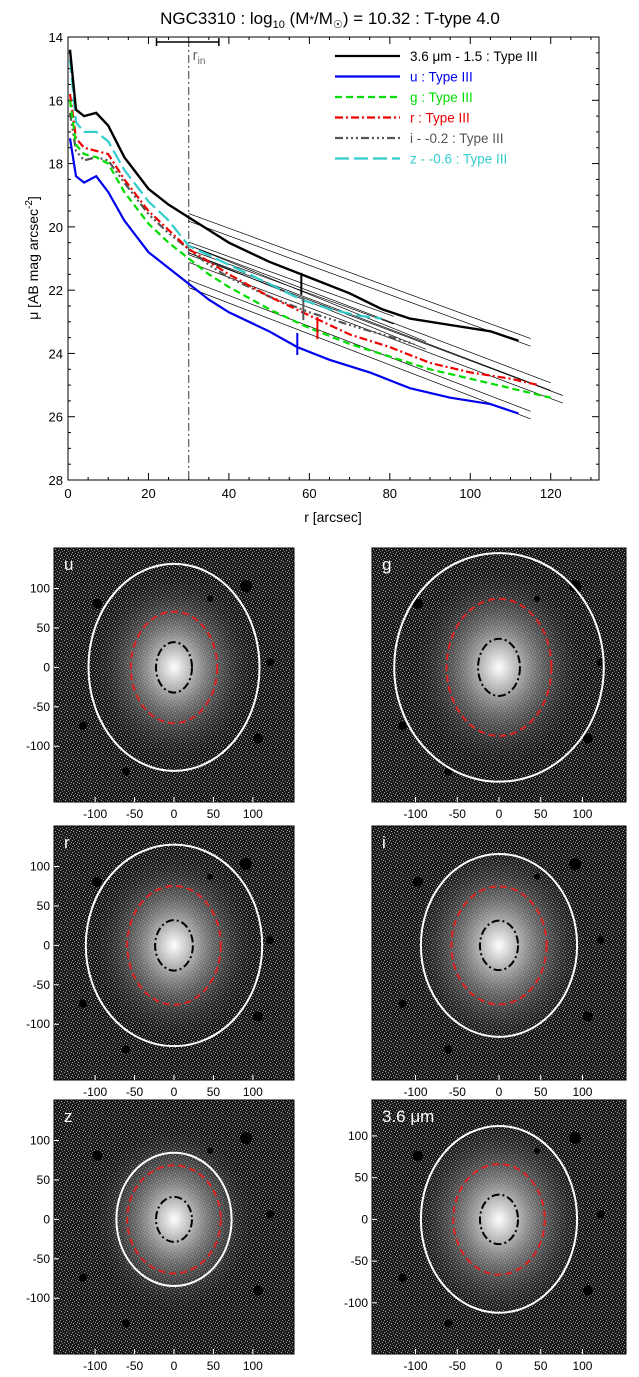 This screenshot has width=639, height=1377. Describe the element at coordinates (279, 25) in the screenshot. I see `title-sub: 10` at that location.